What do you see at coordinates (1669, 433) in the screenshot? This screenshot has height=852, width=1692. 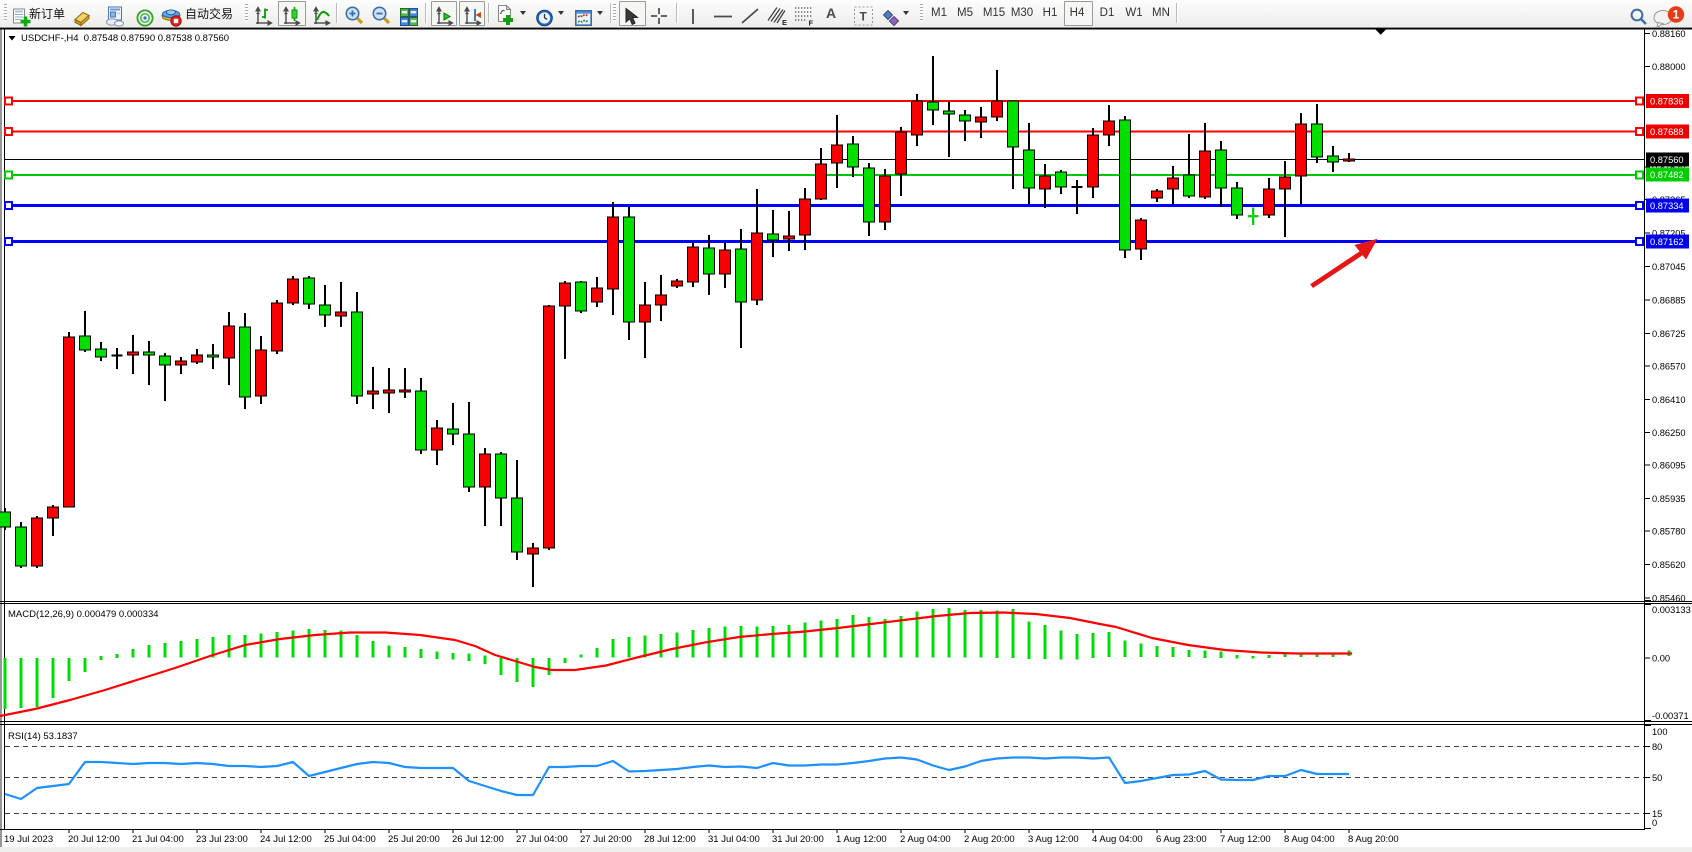 I see `svg-text: 0.86250` at bounding box center [1669, 433].